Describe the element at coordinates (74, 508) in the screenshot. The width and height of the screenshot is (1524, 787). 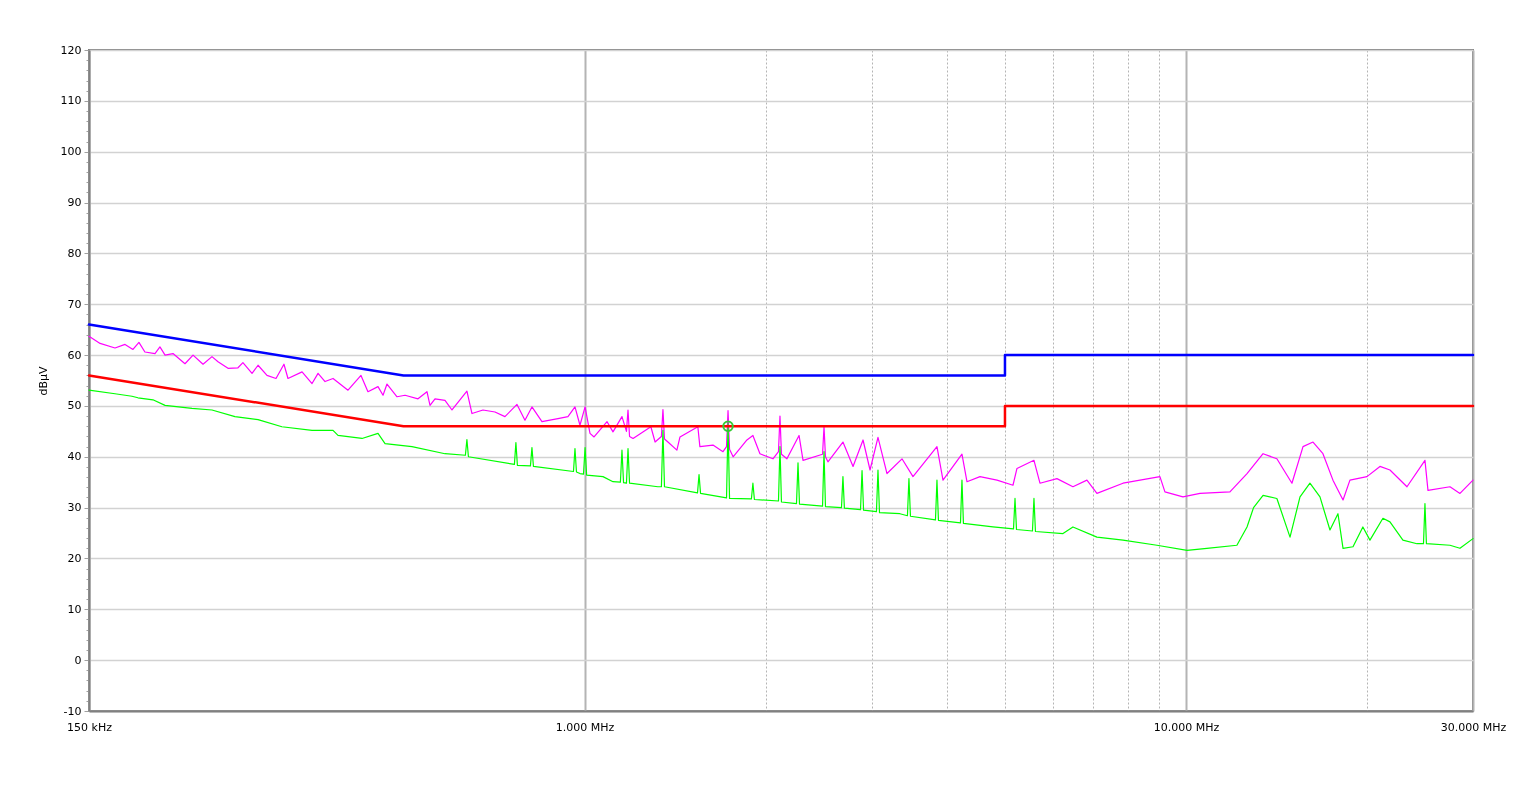
I see `y-tick-label: 30` at that location.